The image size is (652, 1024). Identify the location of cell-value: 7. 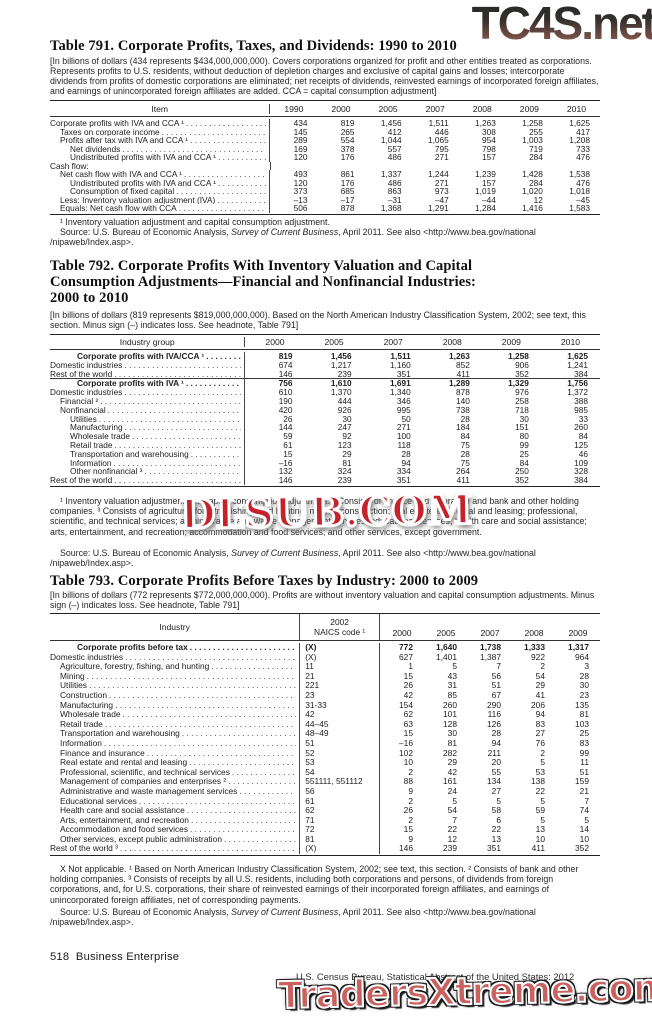
(498, 666).